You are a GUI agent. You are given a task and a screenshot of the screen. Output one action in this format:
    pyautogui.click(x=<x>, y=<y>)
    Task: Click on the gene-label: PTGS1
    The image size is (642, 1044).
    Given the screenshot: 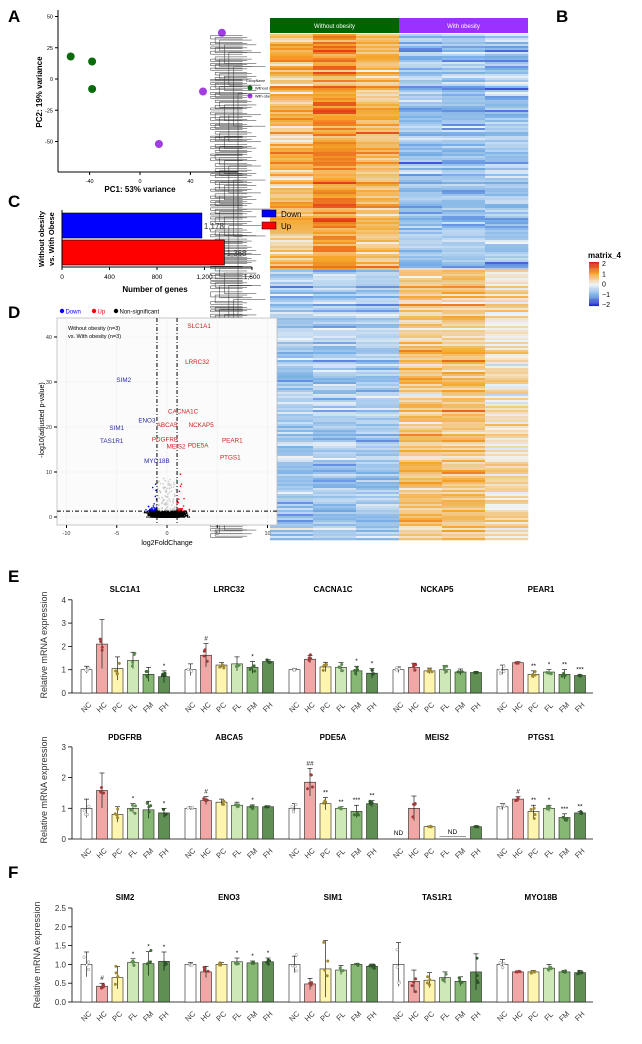 What is the action you would take?
    pyautogui.click(x=230, y=457)
    